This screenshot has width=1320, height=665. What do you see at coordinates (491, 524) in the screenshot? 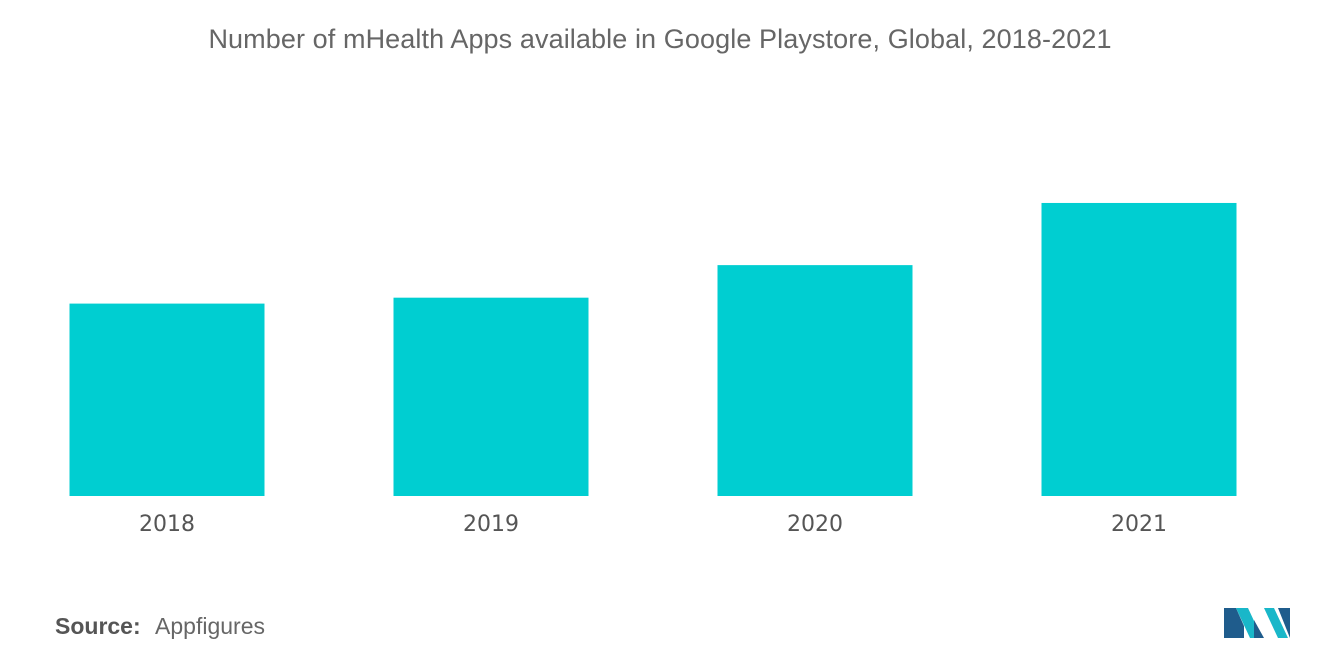
I see `x-tick-label-2019: 2019` at bounding box center [491, 524].